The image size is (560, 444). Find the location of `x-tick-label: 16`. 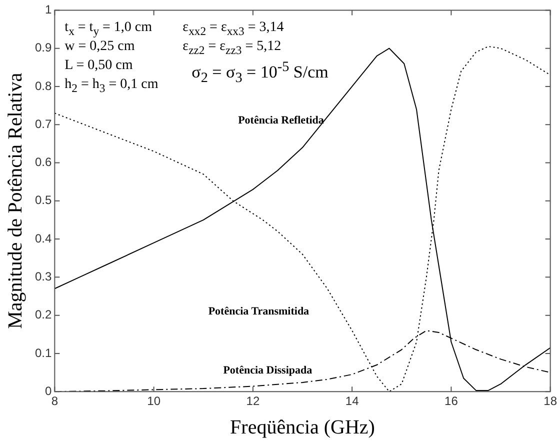

x-tick-label: 16 is located at coordinates (451, 401).